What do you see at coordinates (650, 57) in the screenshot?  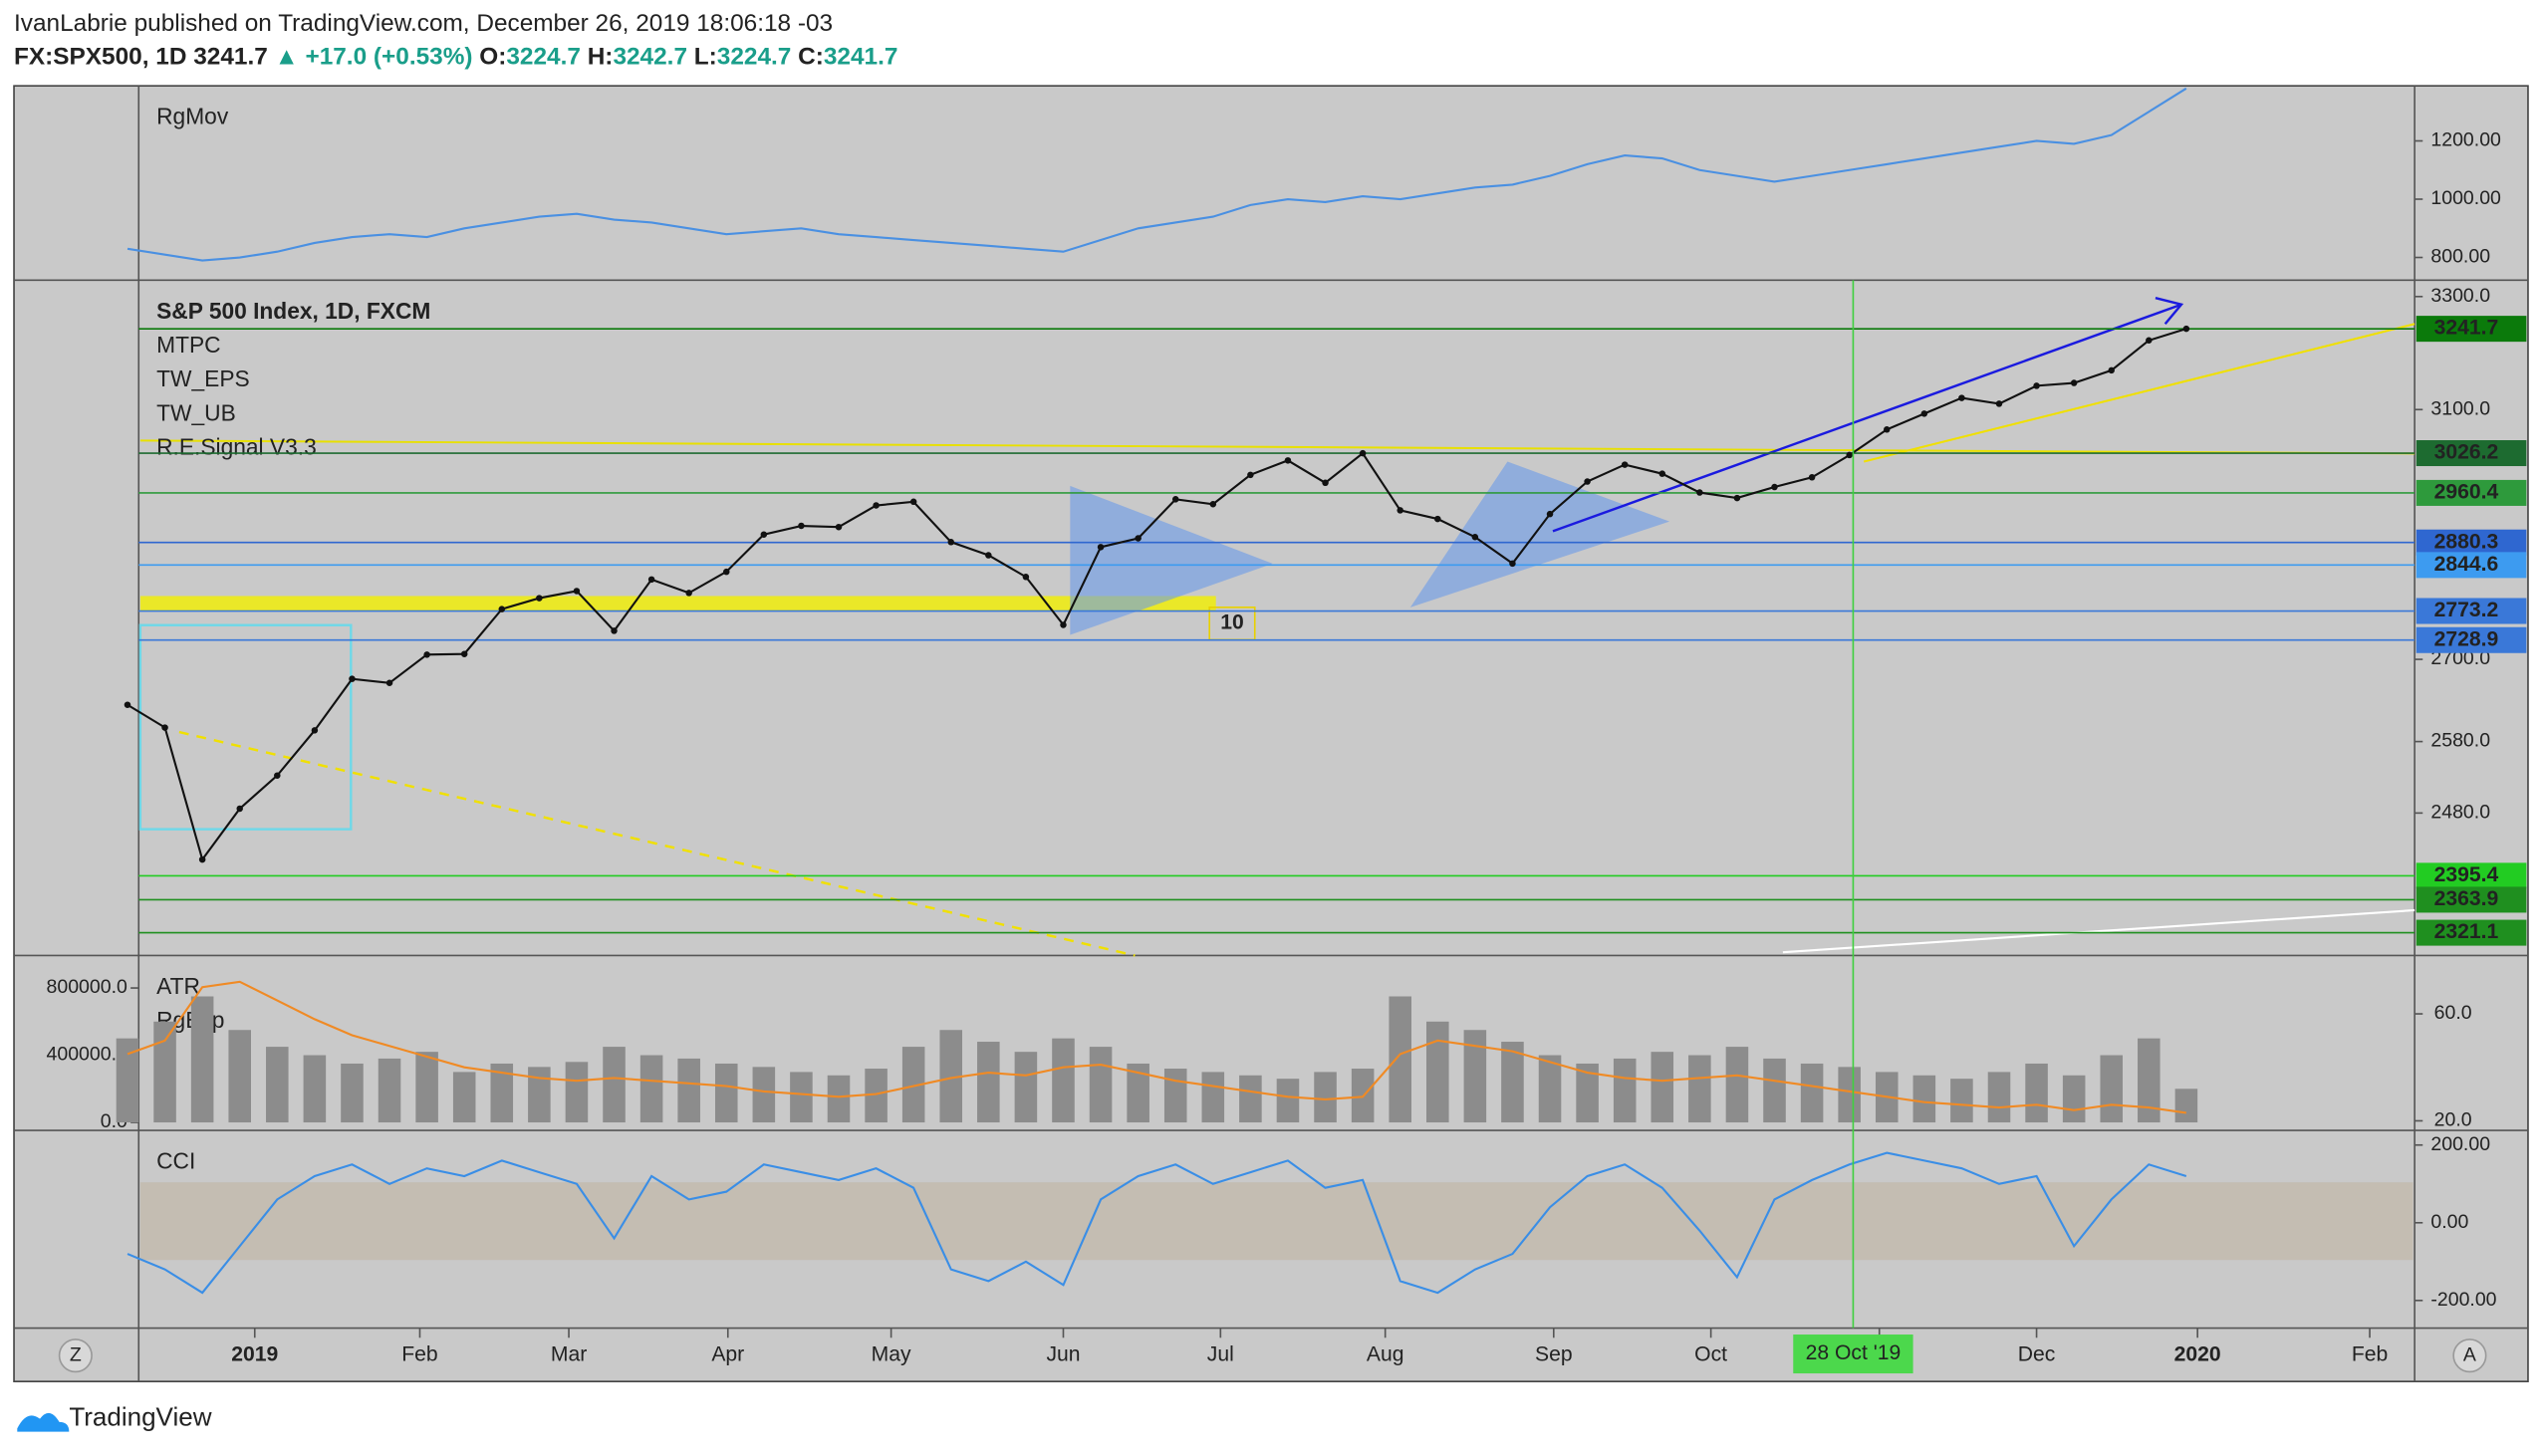 I see `ohlc-value: 3242.7` at bounding box center [650, 57].